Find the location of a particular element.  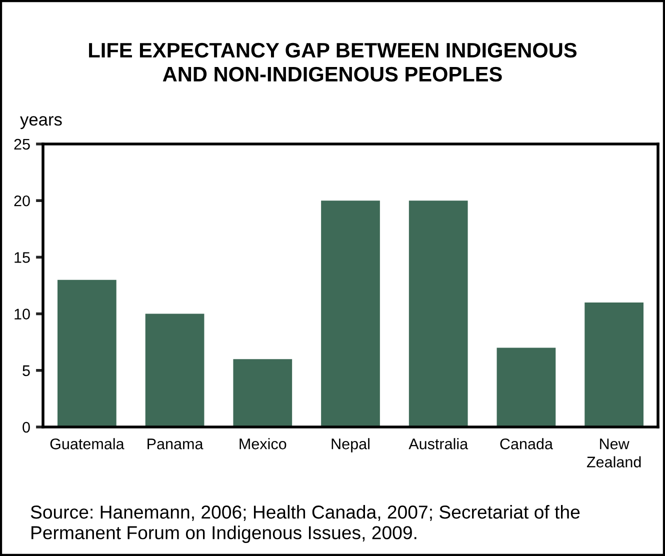

y-tick-label: 5 is located at coordinates (26, 370).